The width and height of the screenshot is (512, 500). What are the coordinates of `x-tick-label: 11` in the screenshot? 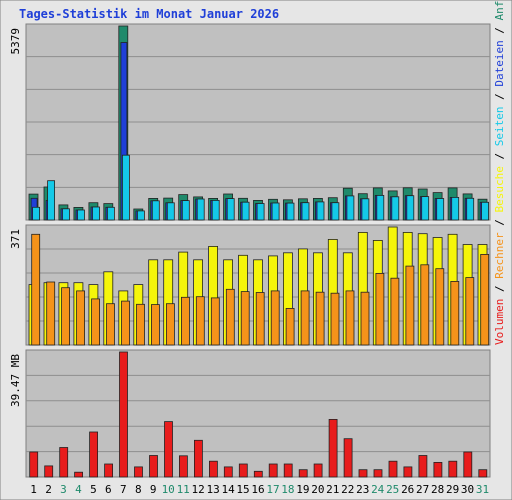 It's located at (183, 489).